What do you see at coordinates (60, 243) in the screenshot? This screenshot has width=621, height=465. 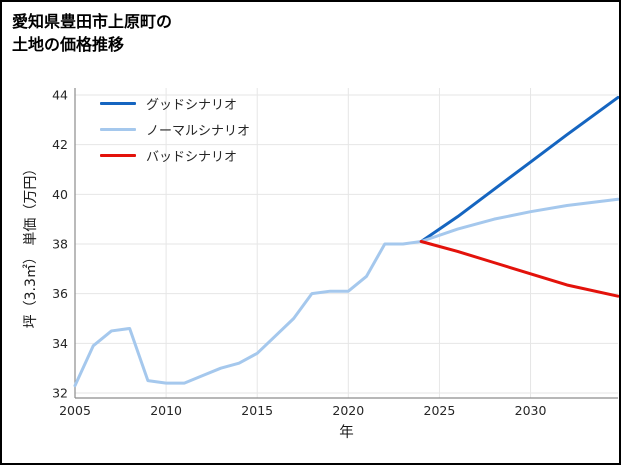 I see `y-tick-label: 38` at bounding box center [60, 243].